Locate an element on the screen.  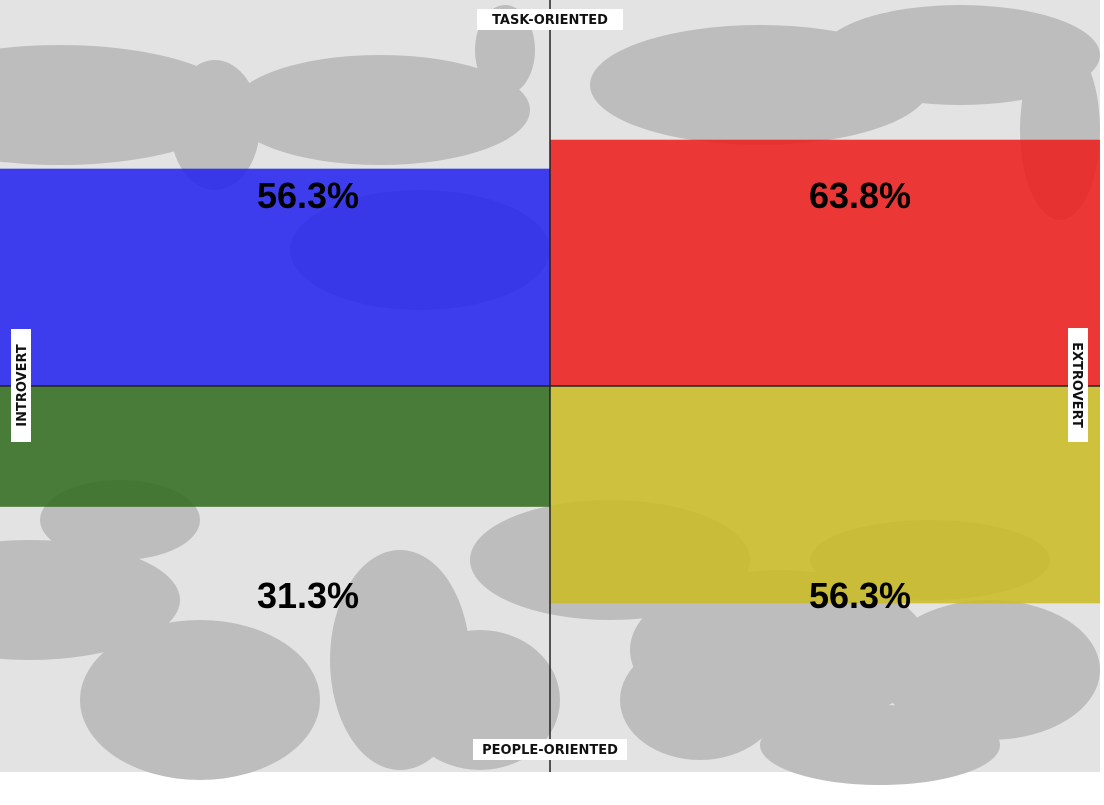
axis-label-bottom: PEOPLE-ORIENTED is located at coordinates (550, 750).